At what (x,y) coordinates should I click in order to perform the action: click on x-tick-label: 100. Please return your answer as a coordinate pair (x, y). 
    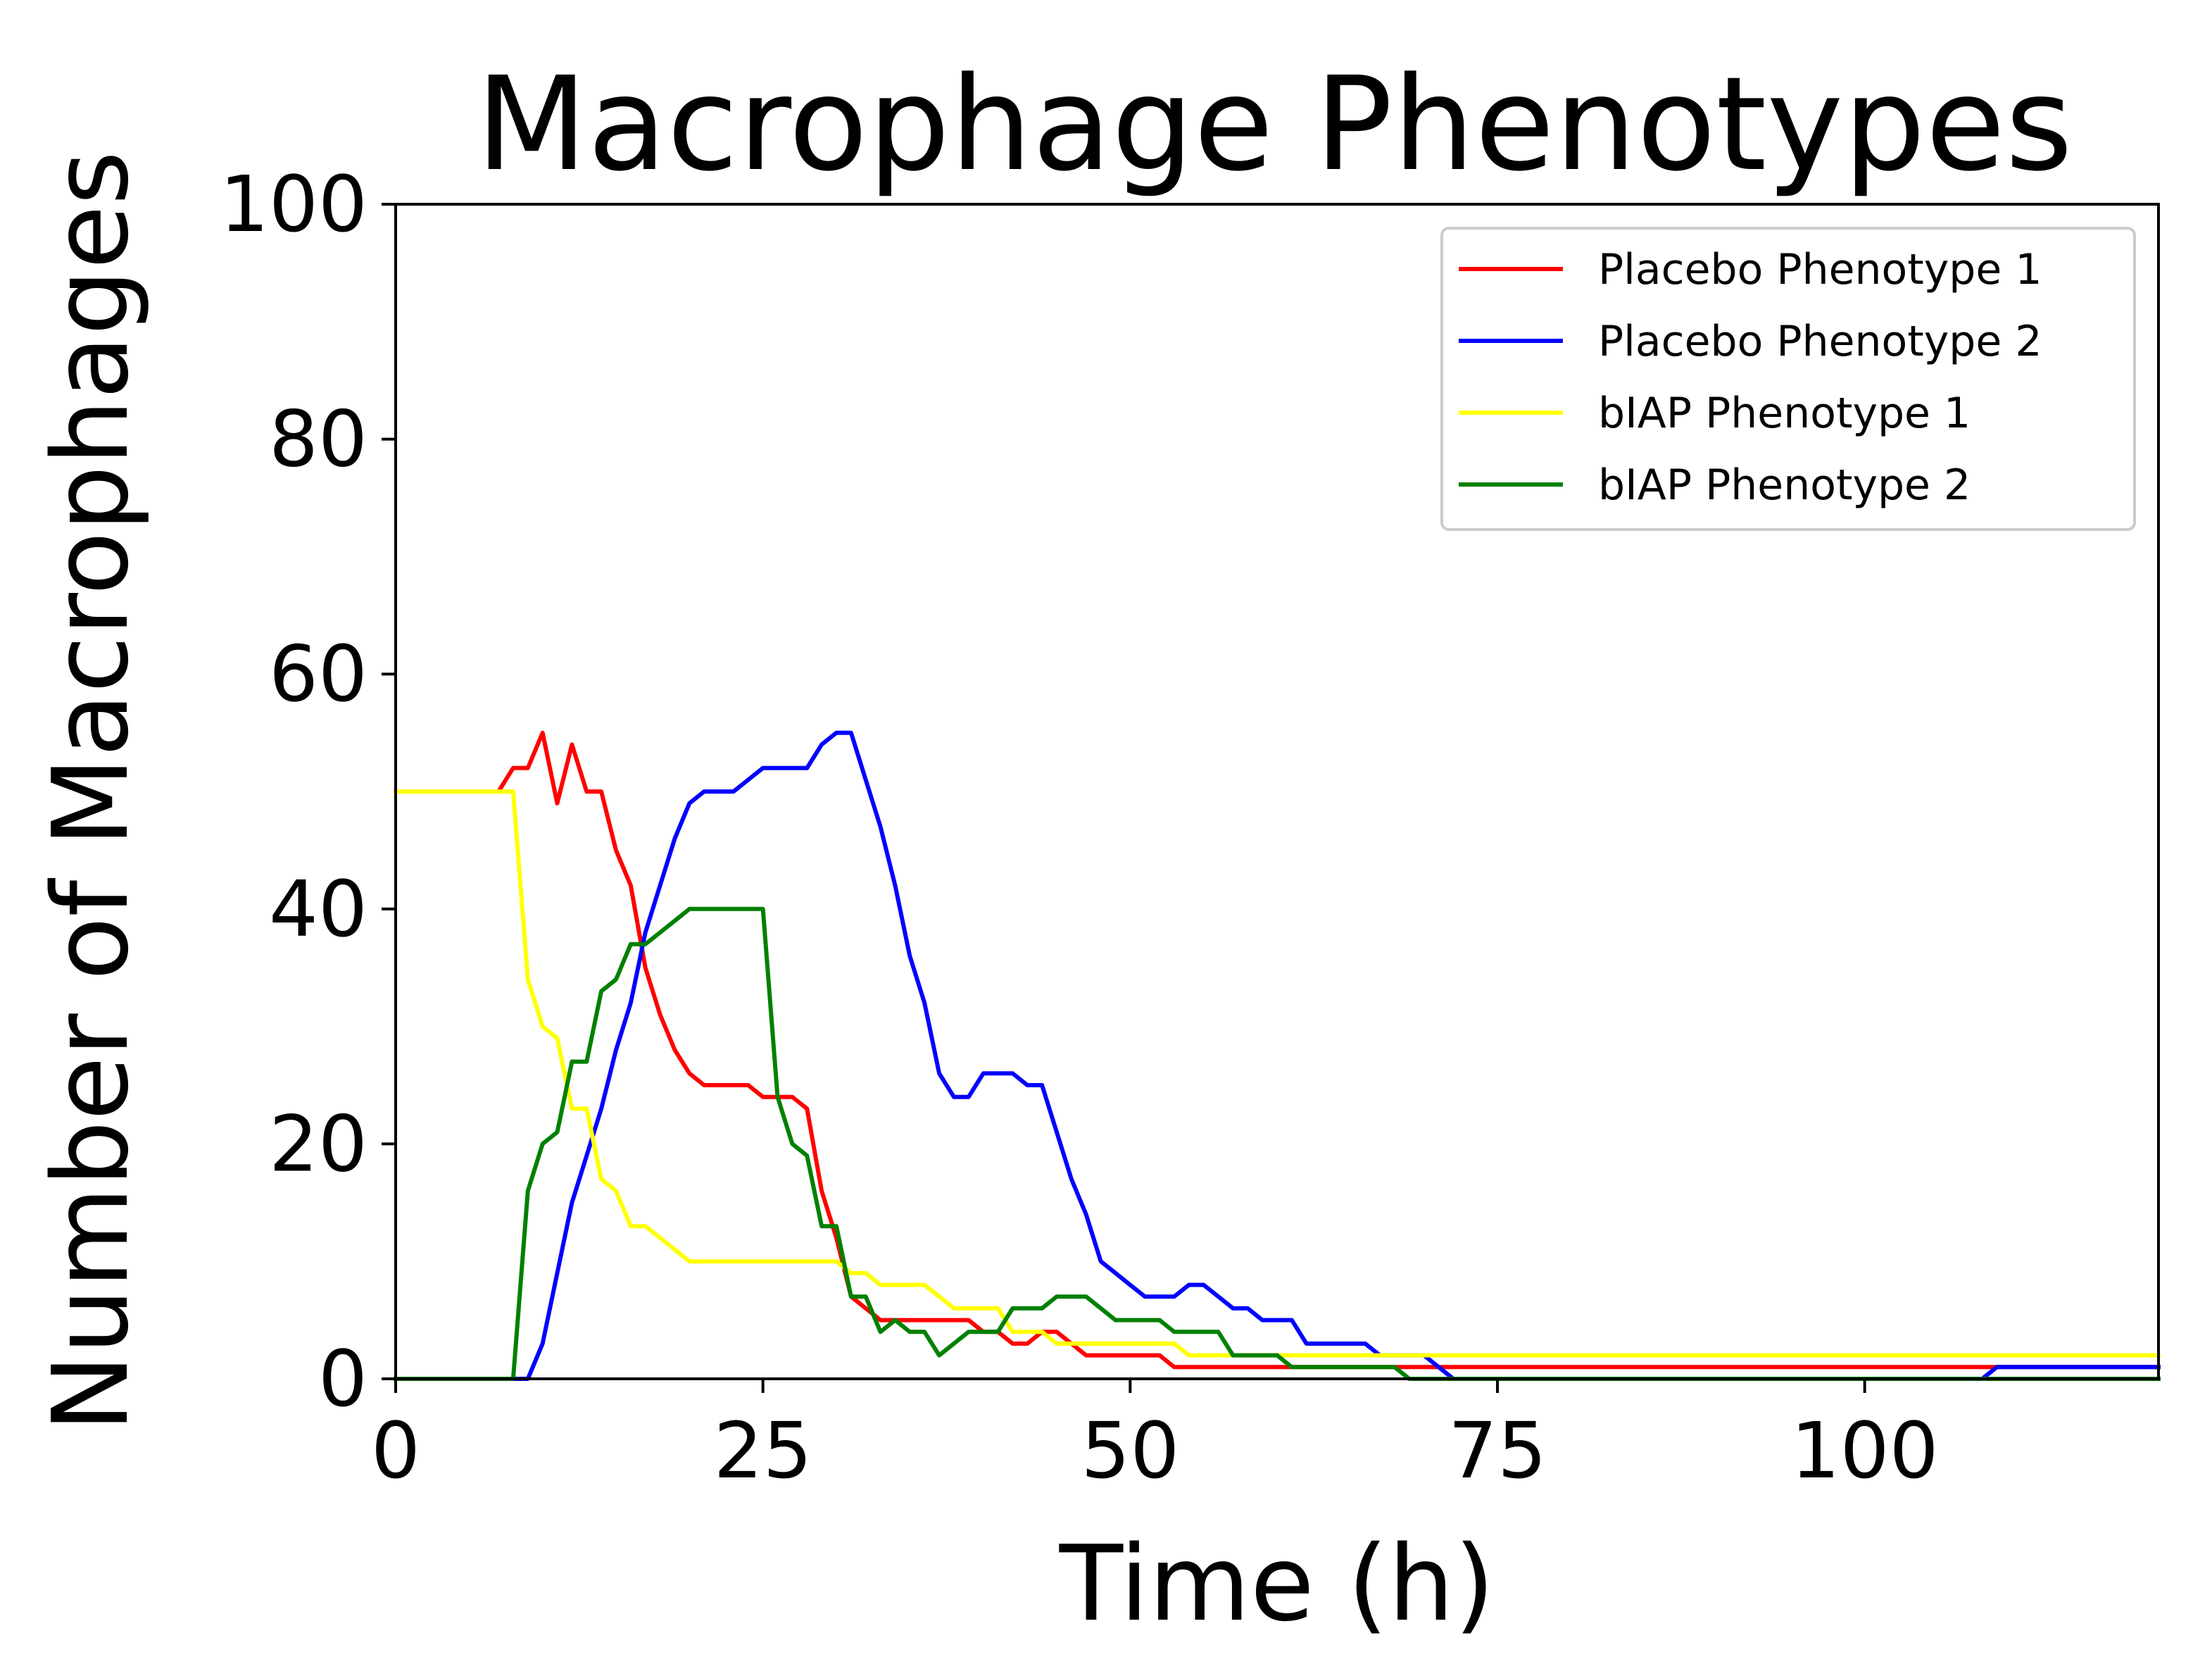
    Looking at the image, I should click on (1865, 1451).